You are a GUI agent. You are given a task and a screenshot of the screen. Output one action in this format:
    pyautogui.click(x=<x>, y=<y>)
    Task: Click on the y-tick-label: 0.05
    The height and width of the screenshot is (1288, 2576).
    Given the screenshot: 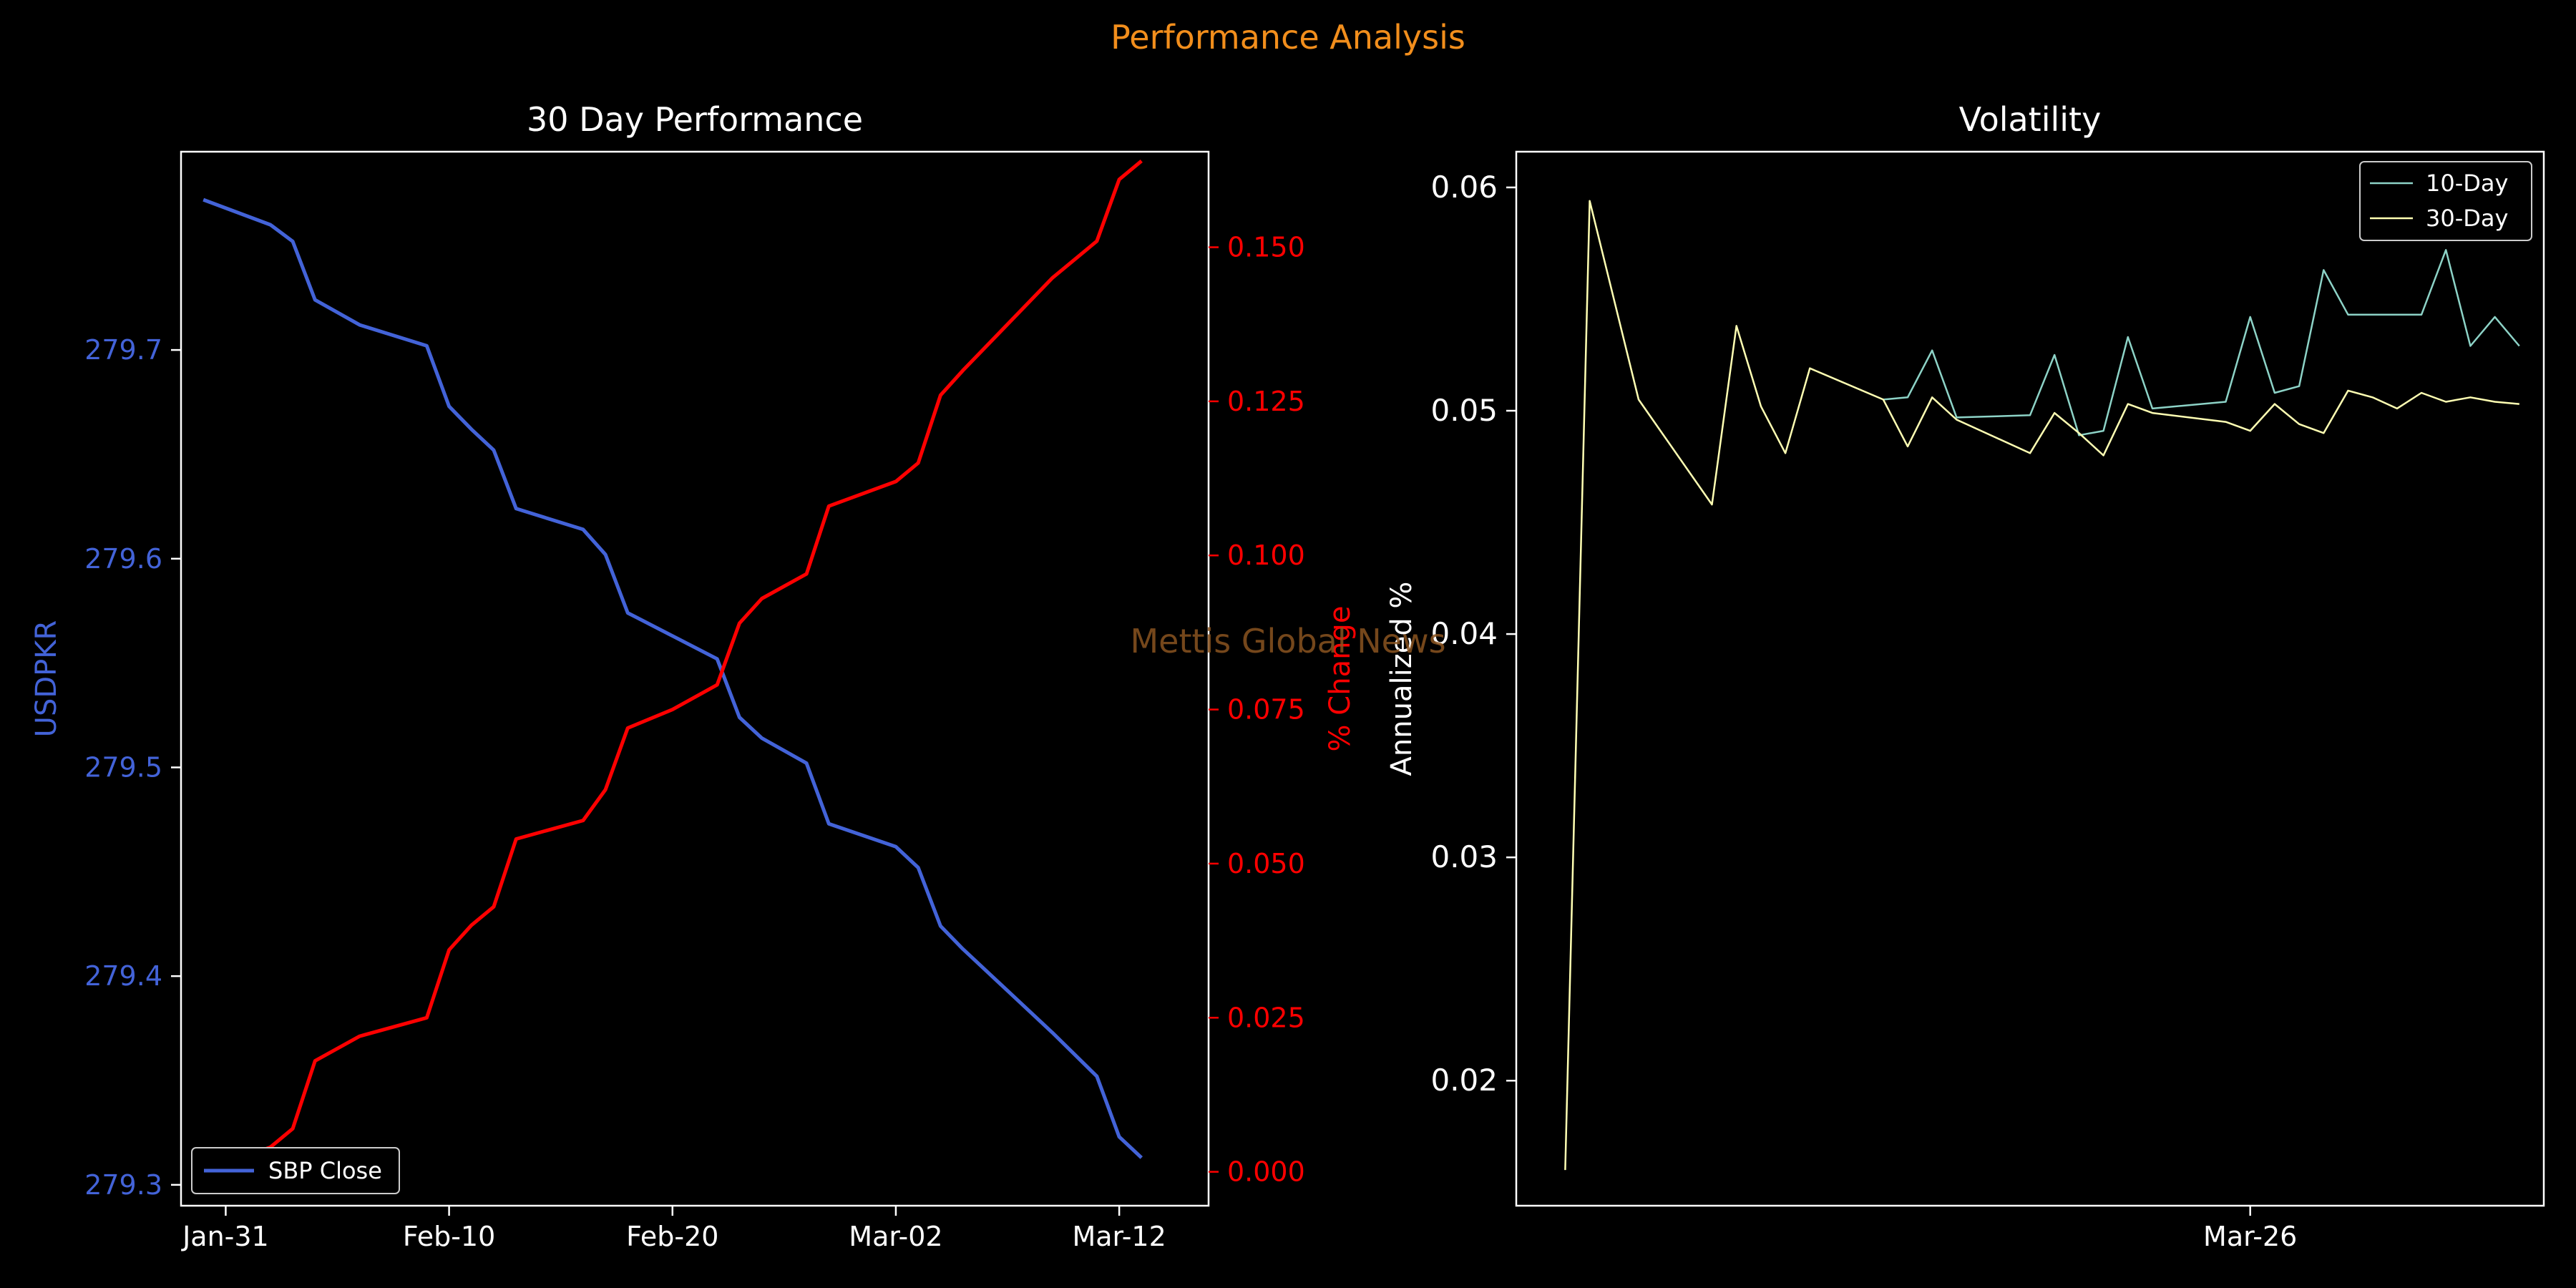 What is the action you would take?
    pyautogui.click(x=1464, y=410)
    